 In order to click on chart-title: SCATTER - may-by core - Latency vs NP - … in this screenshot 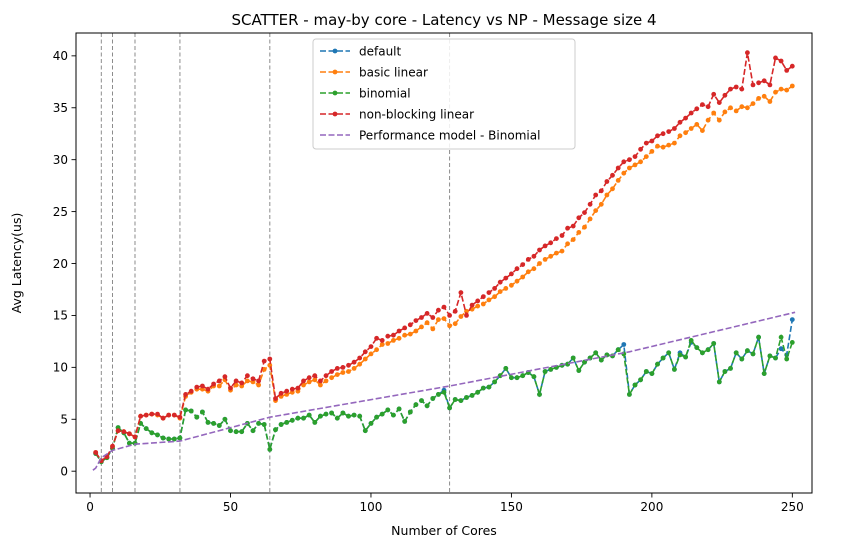, I will do `click(443, 20)`.